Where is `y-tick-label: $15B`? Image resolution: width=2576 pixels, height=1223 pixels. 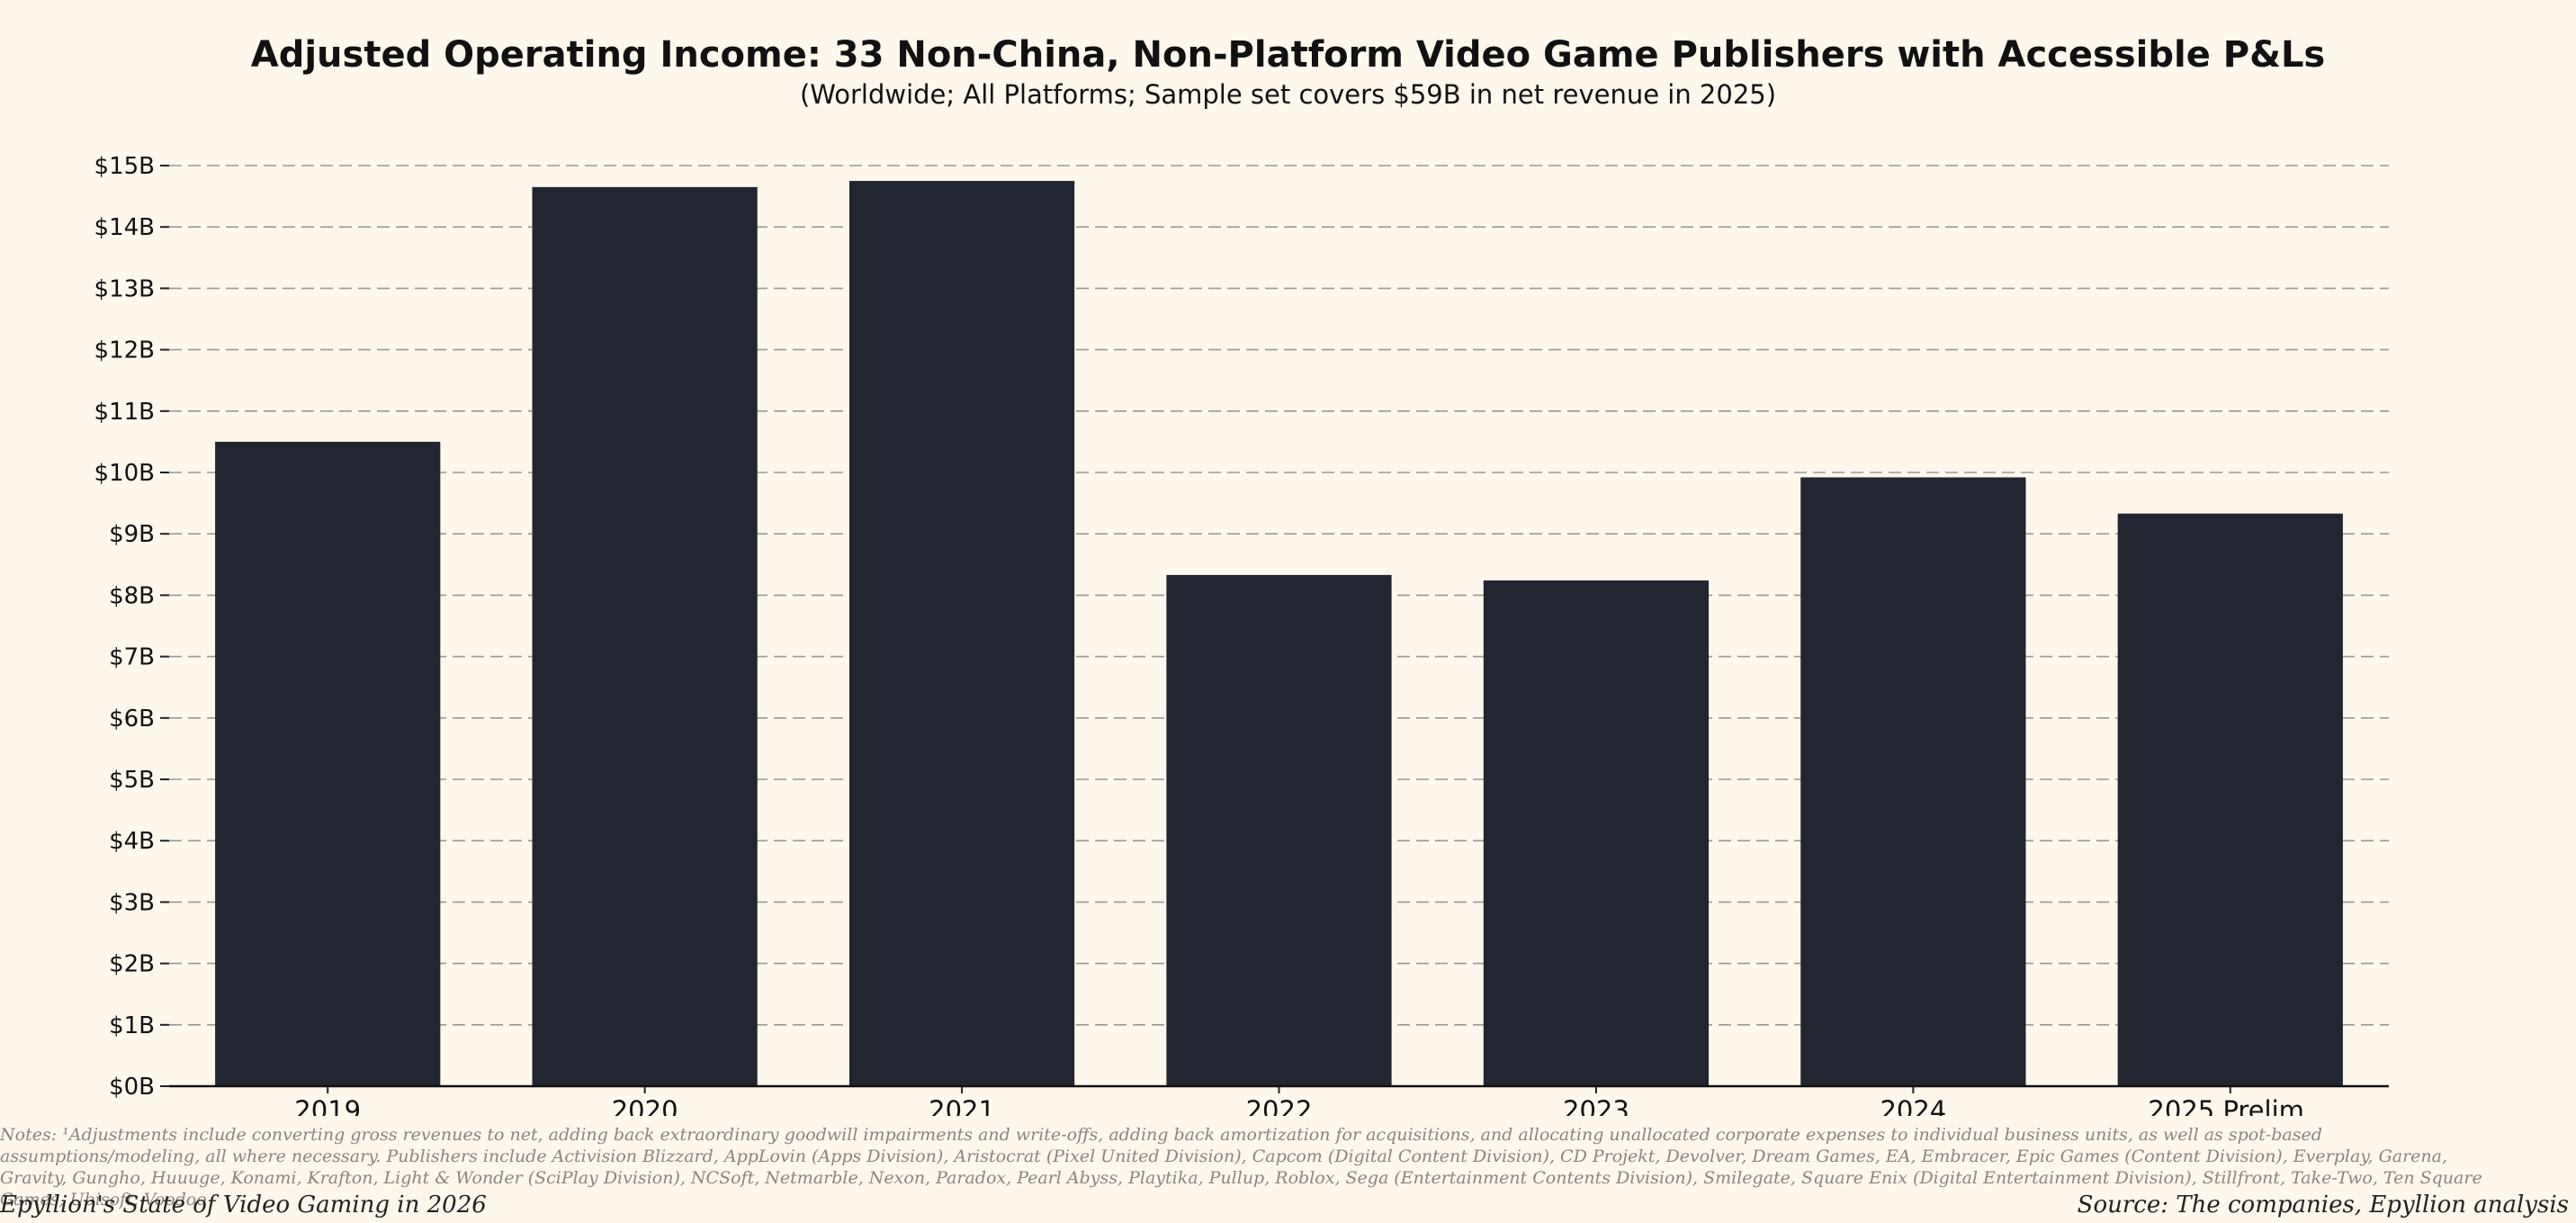
y-tick-label: $15B is located at coordinates (125, 166).